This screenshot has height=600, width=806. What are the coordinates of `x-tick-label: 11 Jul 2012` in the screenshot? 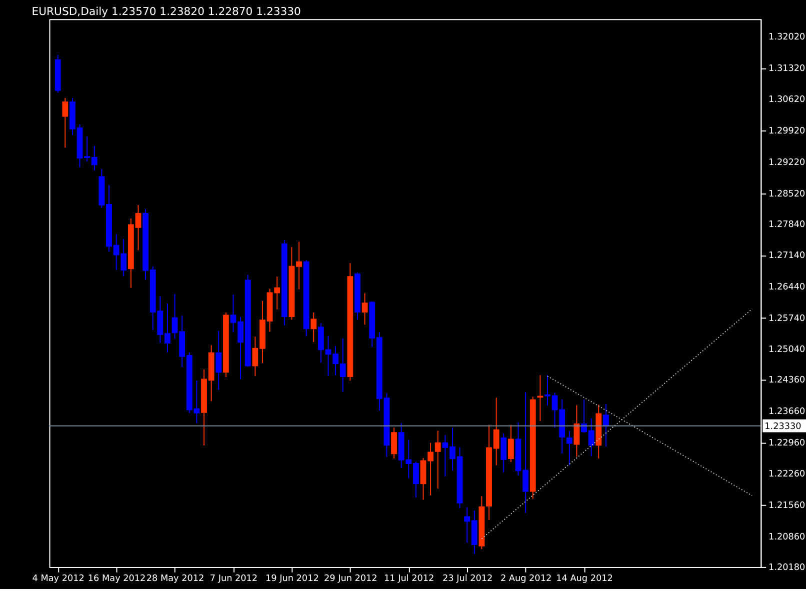 It's located at (409, 579).